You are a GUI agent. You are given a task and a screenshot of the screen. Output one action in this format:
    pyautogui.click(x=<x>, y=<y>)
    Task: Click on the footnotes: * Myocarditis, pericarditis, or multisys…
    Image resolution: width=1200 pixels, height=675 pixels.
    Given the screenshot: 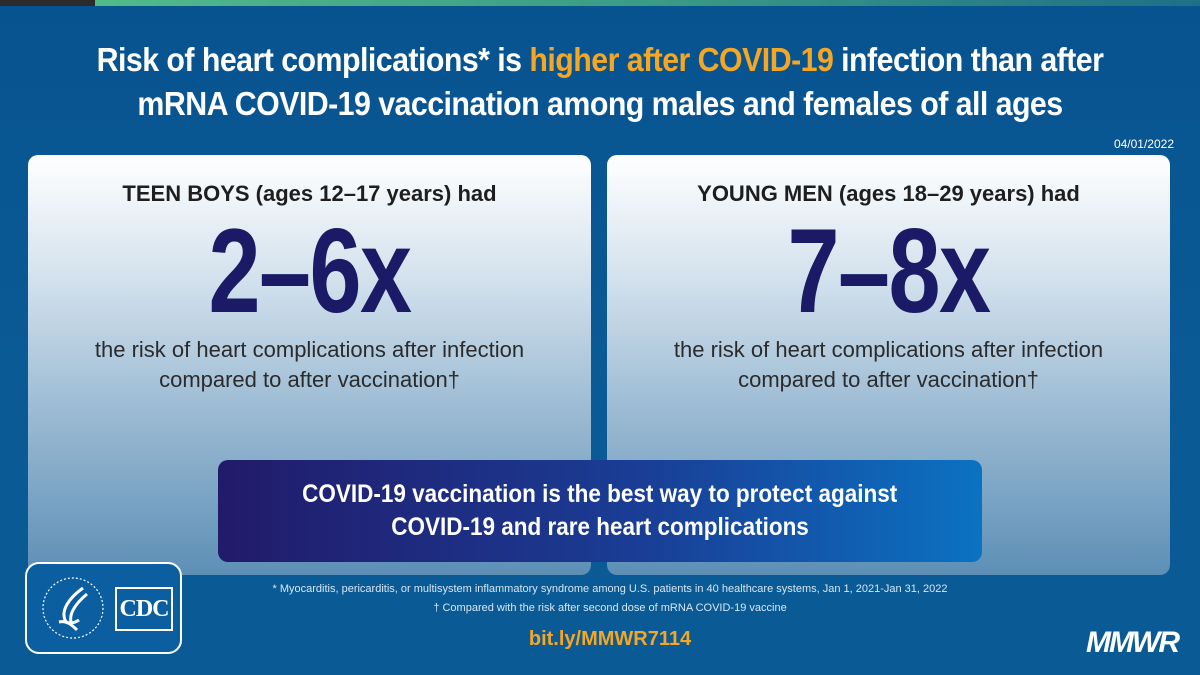 What is the action you would take?
    pyautogui.click(x=610, y=599)
    